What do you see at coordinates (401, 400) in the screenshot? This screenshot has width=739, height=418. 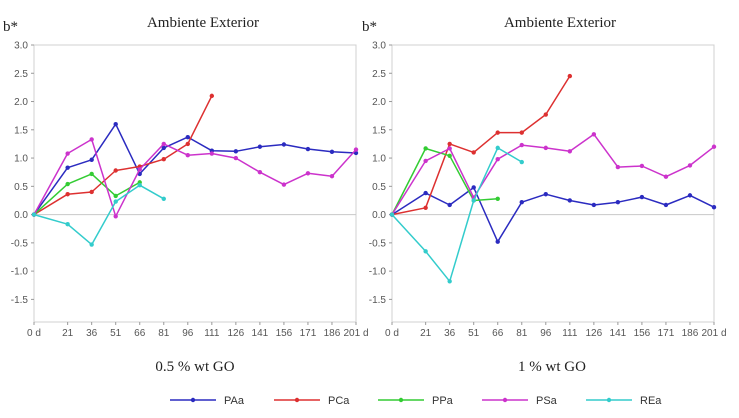 I see `legend-marker-ppa` at bounding box center [401, 400].